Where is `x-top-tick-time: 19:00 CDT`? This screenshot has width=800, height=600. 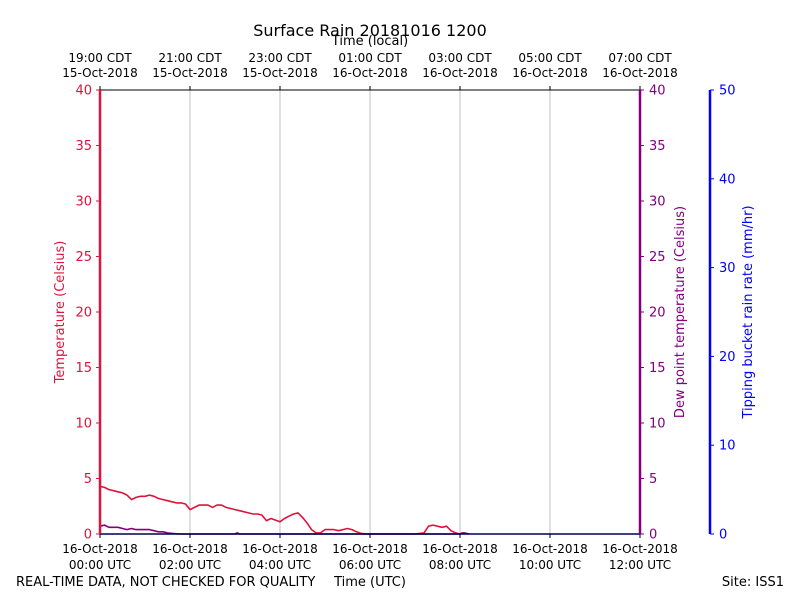 x-top-tick-time: 19:00 CDT is located at coordinates (100, 58).